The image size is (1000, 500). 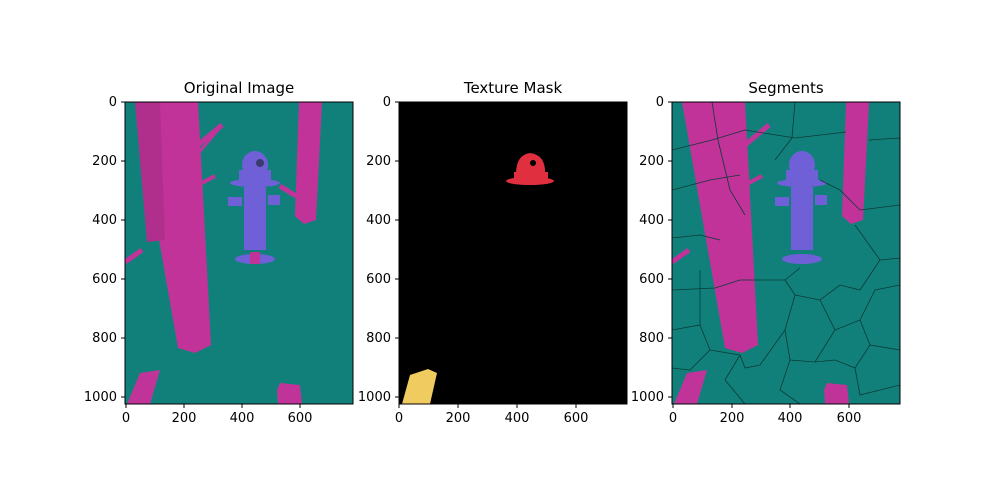 What do you see at coordinates (419, 386) in the screenshot?
I see `mask-yellow-region` at bounding box center [419, 386].